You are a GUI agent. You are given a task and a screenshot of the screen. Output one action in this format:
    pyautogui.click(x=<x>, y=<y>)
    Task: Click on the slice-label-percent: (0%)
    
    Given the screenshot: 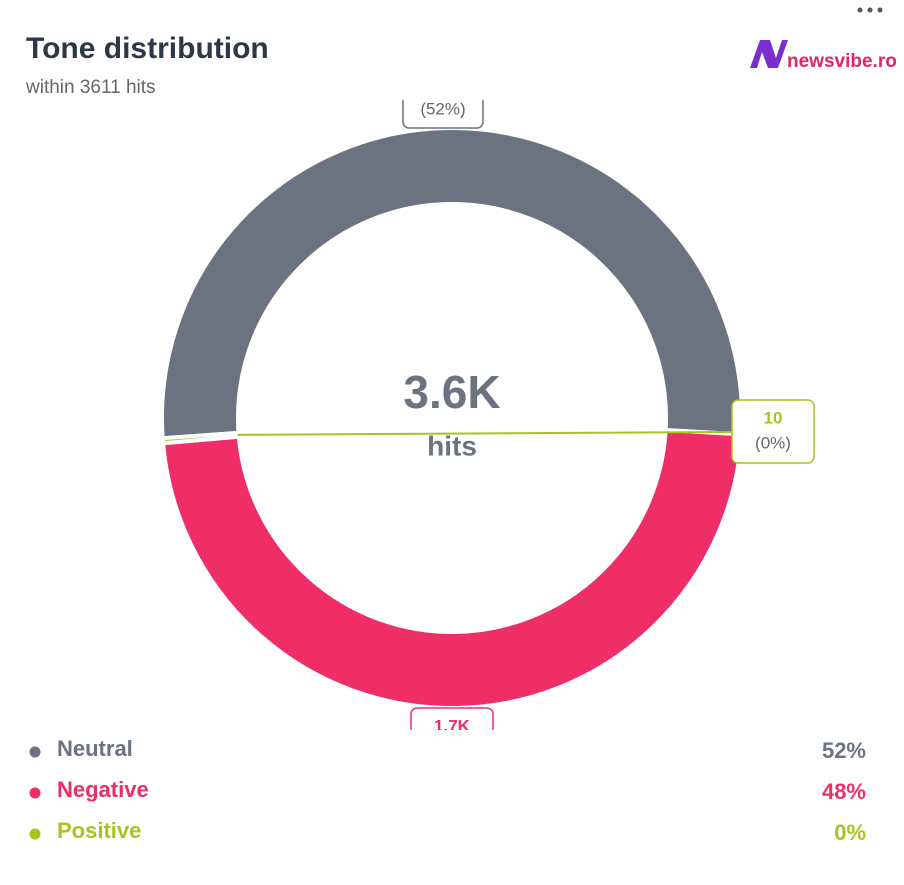 What is the action you would take?
    pyautogui.click(x=773, y=442)
    